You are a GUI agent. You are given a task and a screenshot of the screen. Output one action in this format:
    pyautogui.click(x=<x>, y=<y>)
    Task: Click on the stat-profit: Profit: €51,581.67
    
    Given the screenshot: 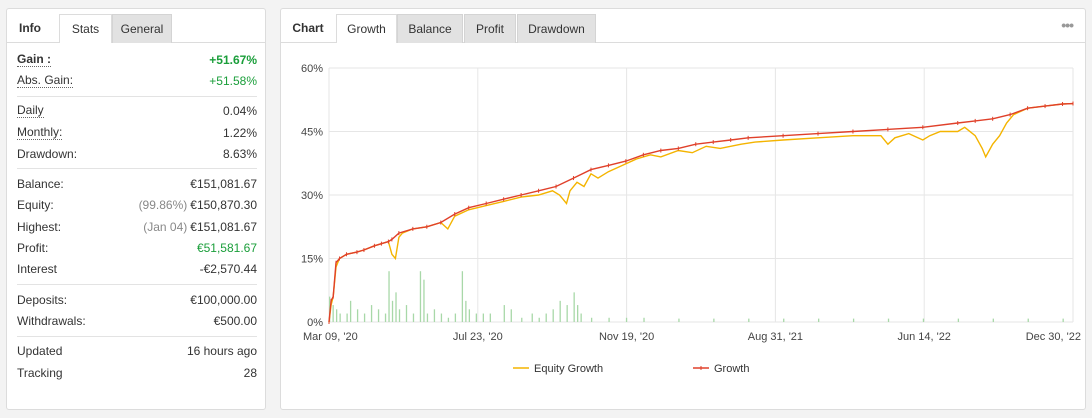 What is the action you would take?
    pyautogui.click(x=137, y=247)
    